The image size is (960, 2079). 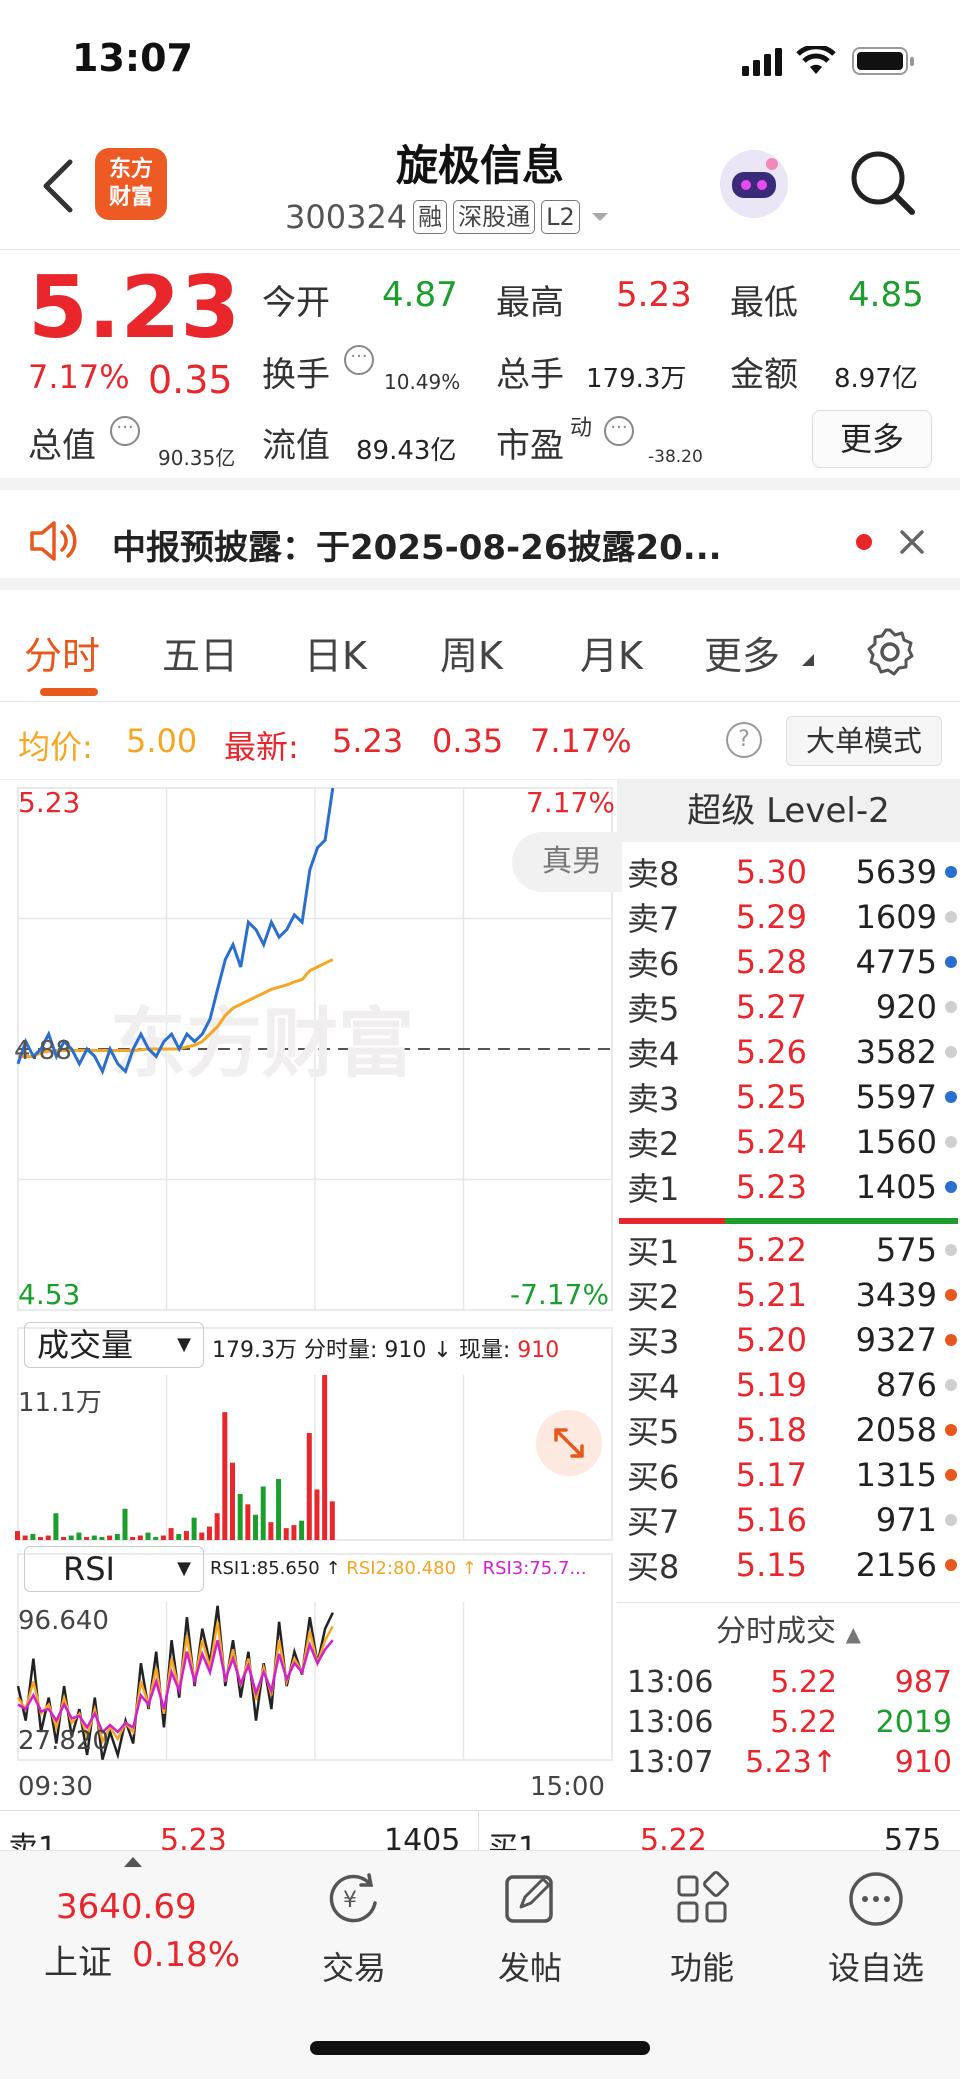 What do you see at coordinates (49, 802) in the screenshot?
I see `price-high-label: 5.23` at bounding box center [49, 802].